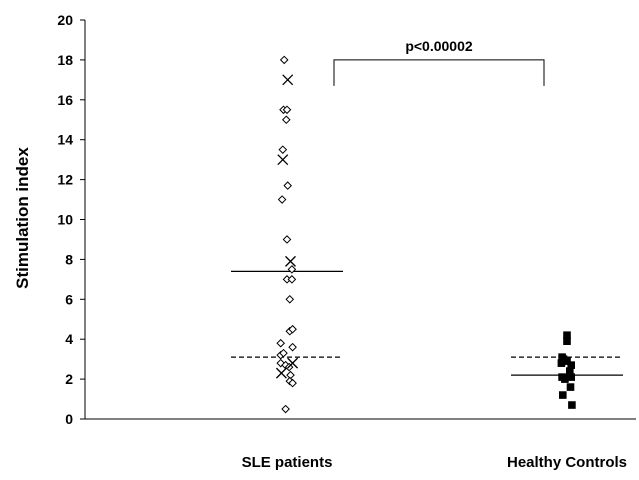  What do you see at coordinates (287, 462) in the screenshot?
I see `x-category-label: SLE patients` at bounding box center [287, 462].